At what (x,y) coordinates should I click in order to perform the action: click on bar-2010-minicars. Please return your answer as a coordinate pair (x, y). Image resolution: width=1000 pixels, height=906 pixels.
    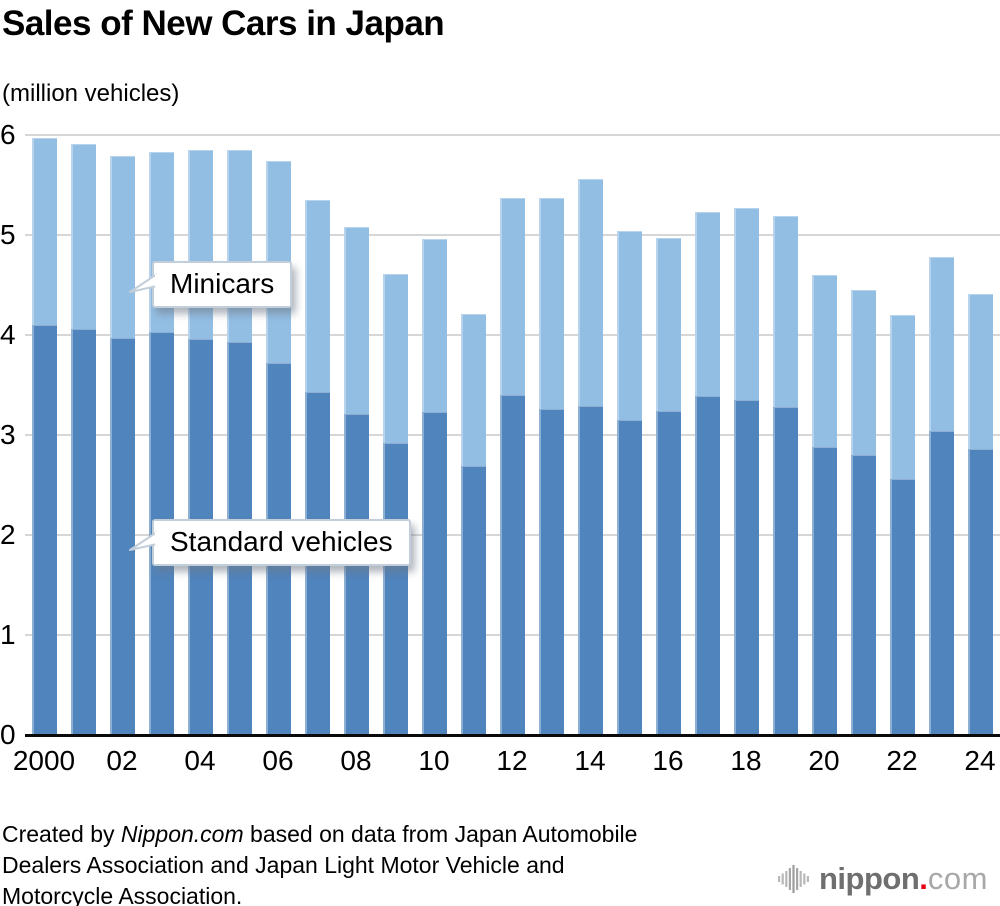
    Looking at the image, I should click on (434, 325).